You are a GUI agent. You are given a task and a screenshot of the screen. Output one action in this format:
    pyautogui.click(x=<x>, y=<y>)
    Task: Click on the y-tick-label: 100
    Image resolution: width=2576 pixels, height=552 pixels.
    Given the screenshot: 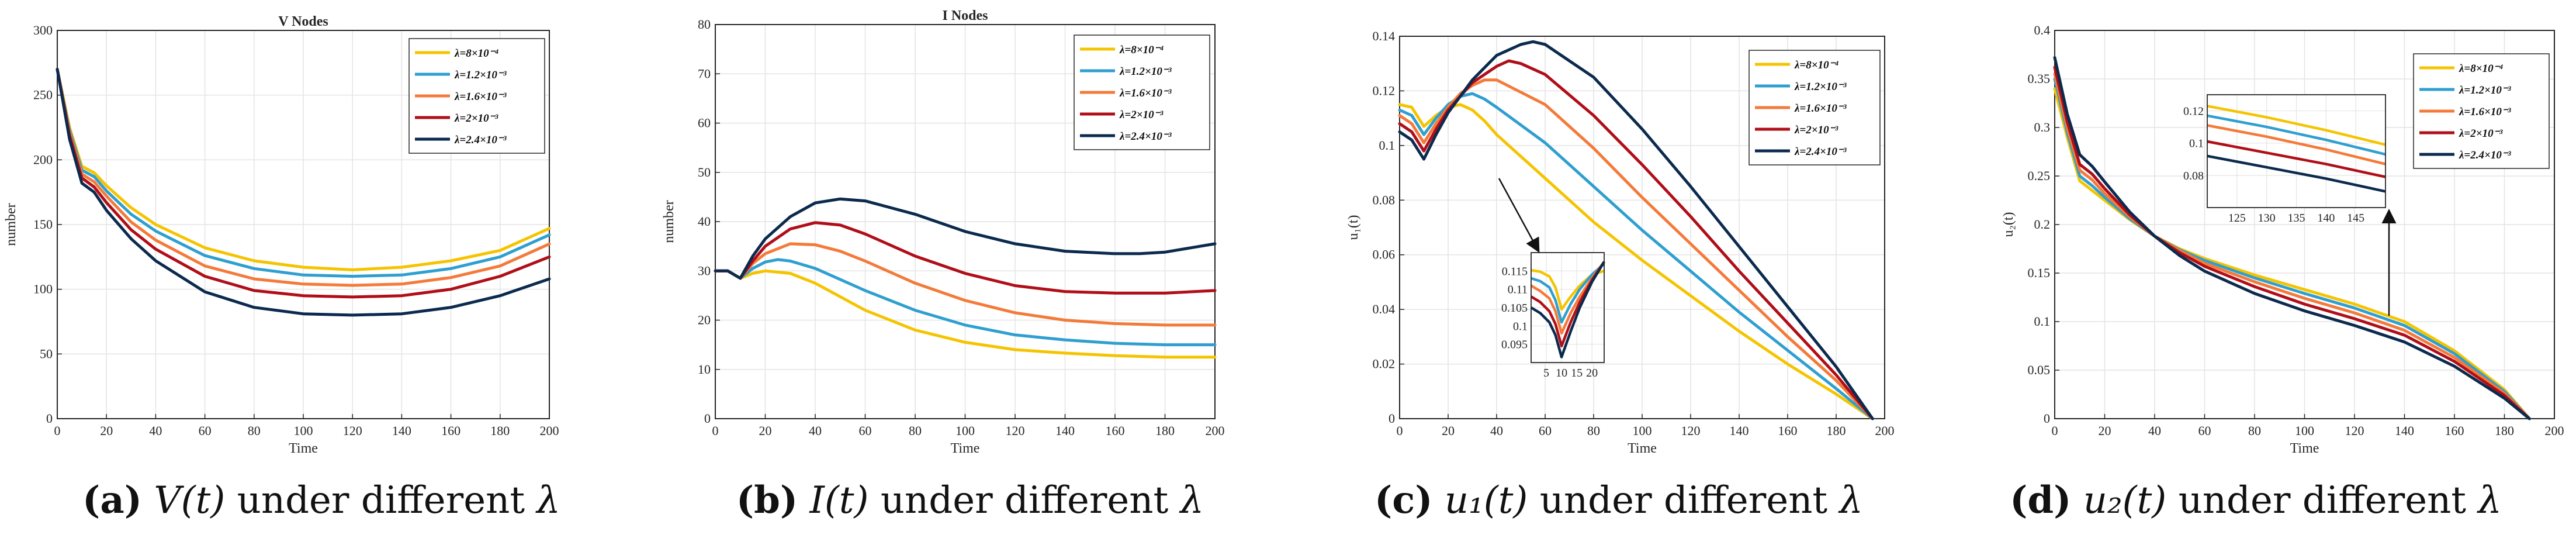 What is the action you would take?
    pyautogui.click(x=43, y=289)
    